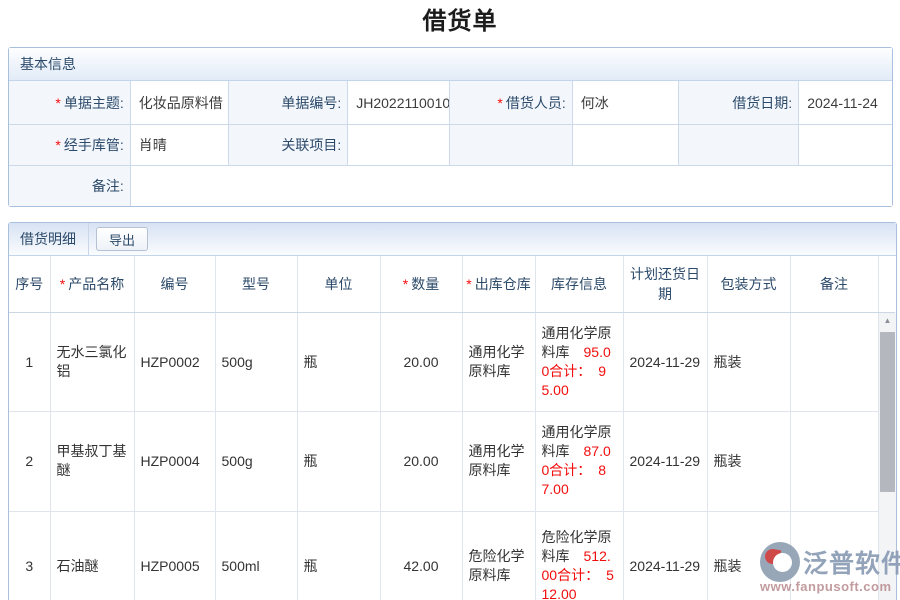 The width and height of the screenshot is (900, 600). Describe the element at coordinates (511, 186) in the screenshot. I see `field-value-remark` at that location.